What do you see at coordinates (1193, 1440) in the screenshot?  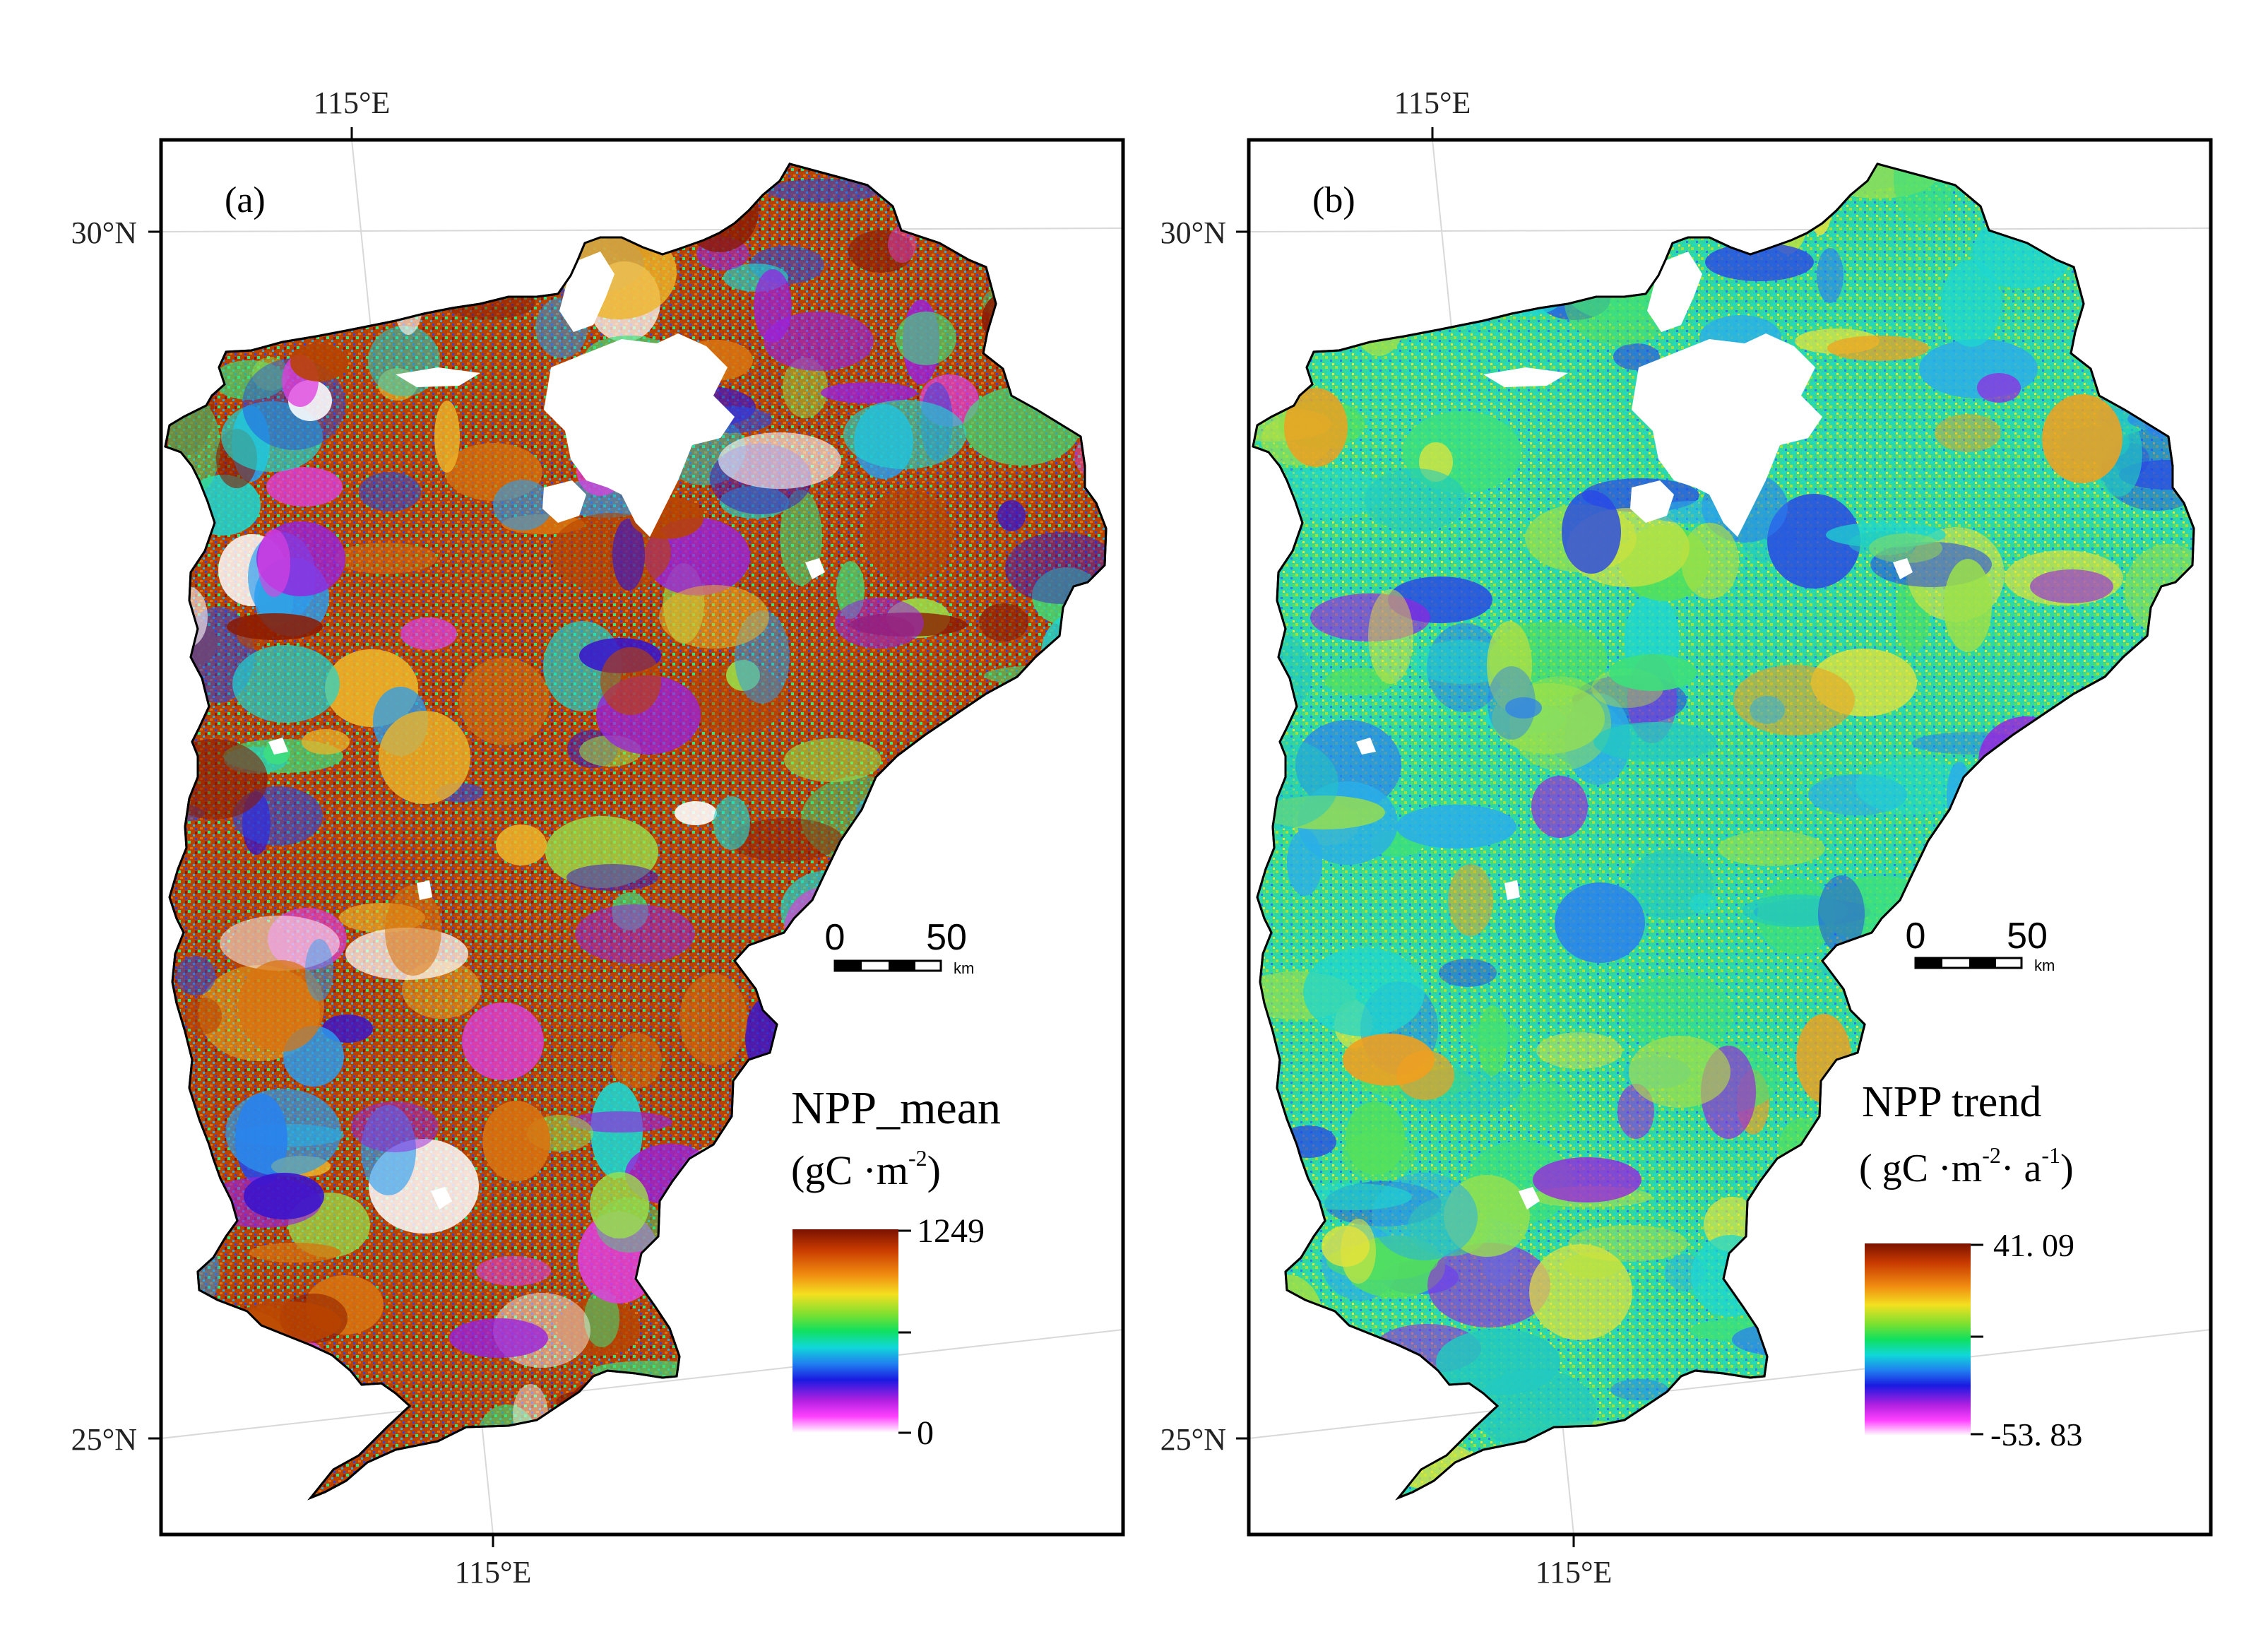 I see `lat-south-label-b: 25°N` at bounding box center [1193, 1440].